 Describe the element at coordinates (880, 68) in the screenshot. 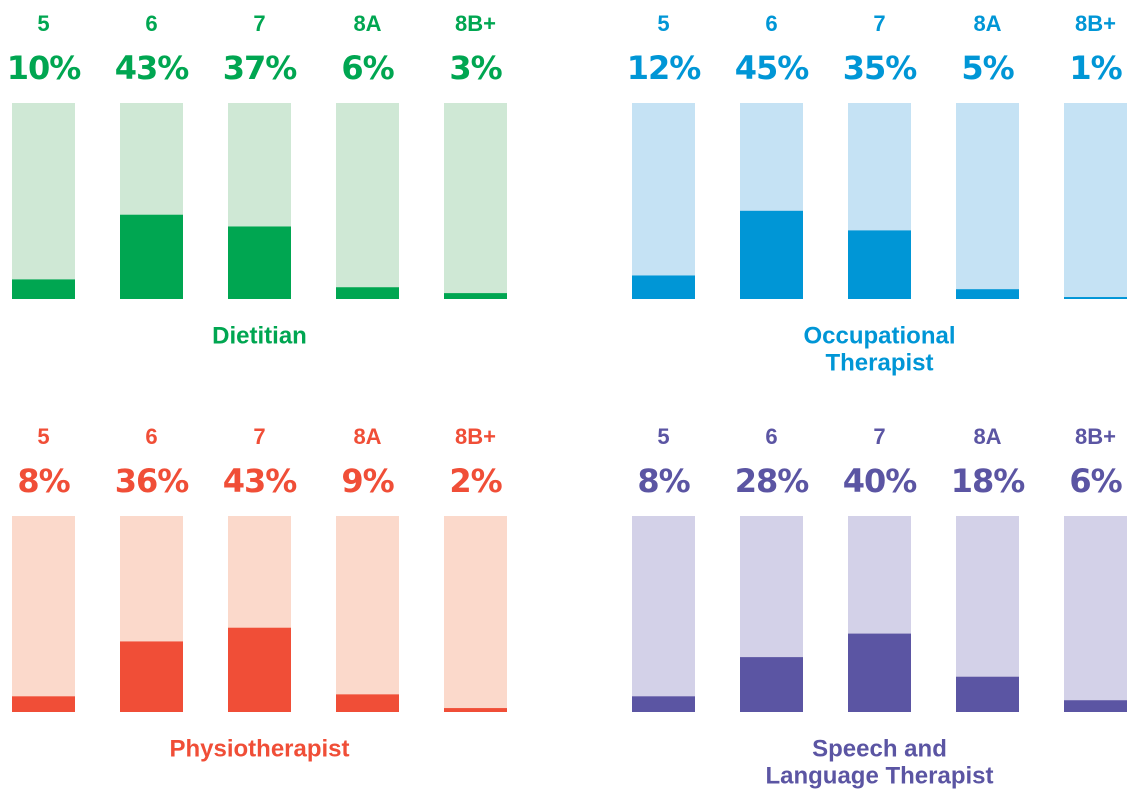

I see `value-label: 35%` at that location.